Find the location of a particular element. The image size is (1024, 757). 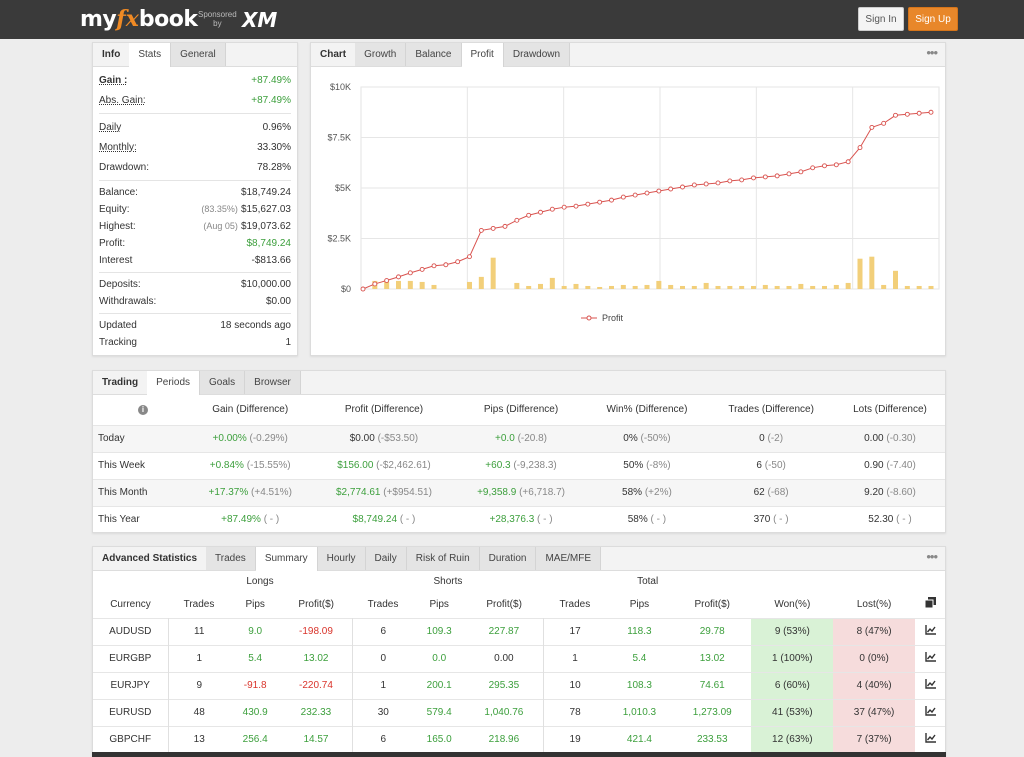

tab-info: Info is located at coordinates (111, 54).